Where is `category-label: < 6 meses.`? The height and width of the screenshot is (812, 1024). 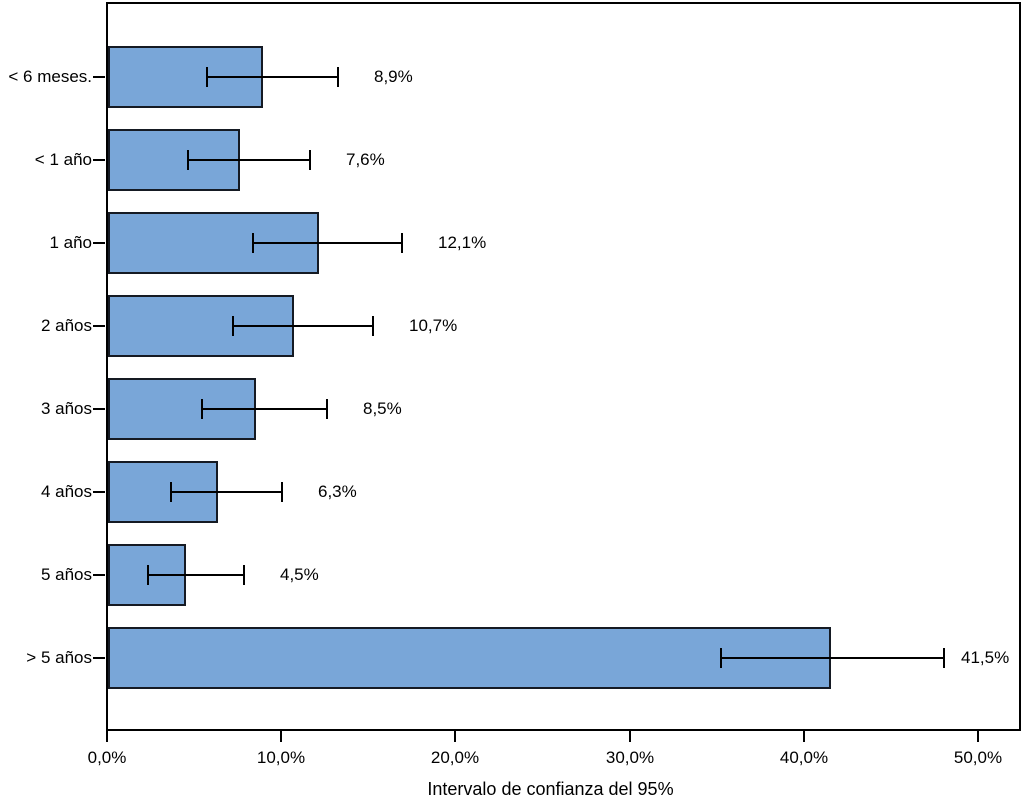
category-label: < 6 meses. is located at coordinates (50, 76).